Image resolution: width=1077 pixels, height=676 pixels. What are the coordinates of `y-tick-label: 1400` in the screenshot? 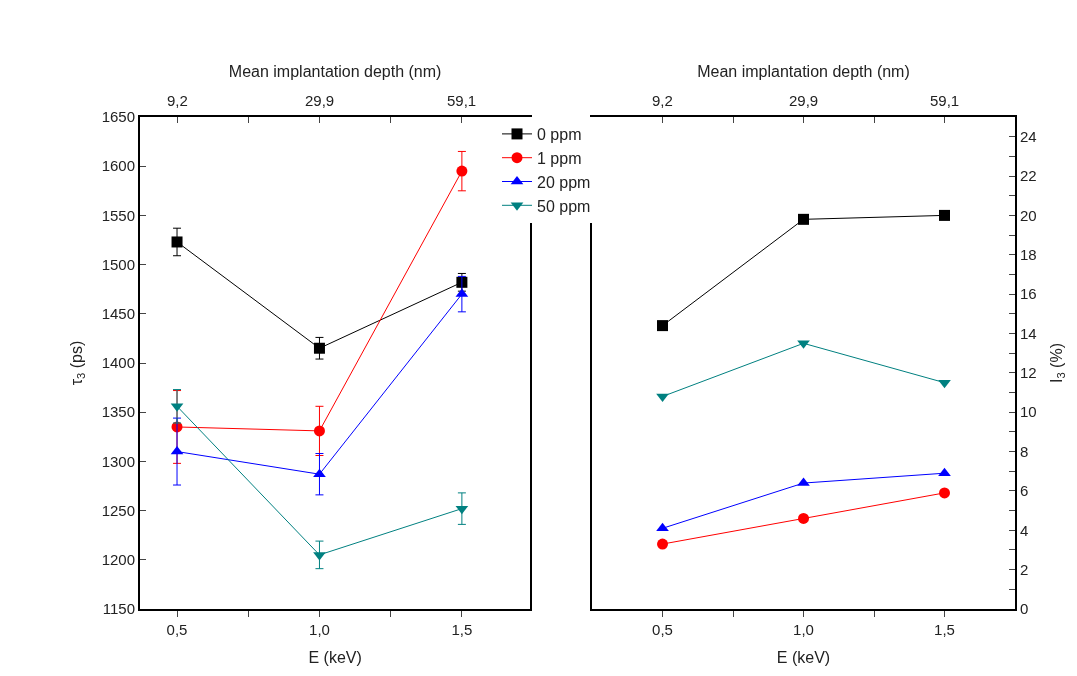 It's located at (118, 363).